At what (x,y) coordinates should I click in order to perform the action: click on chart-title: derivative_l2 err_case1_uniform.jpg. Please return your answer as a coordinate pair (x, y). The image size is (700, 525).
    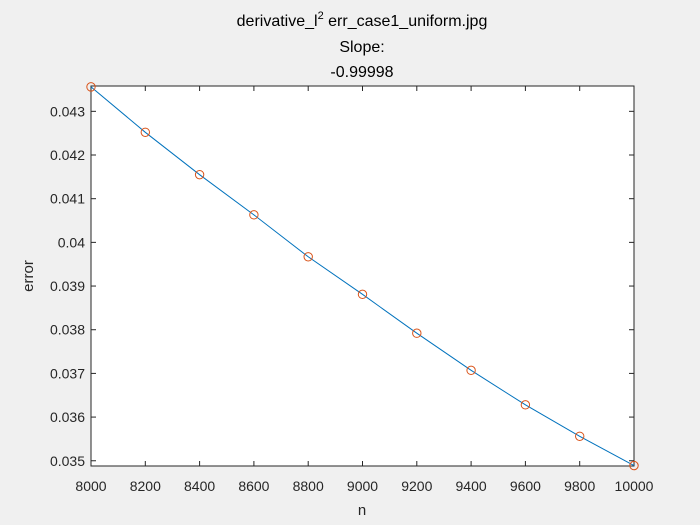
    Looking at the image, I should click on (362, 20).